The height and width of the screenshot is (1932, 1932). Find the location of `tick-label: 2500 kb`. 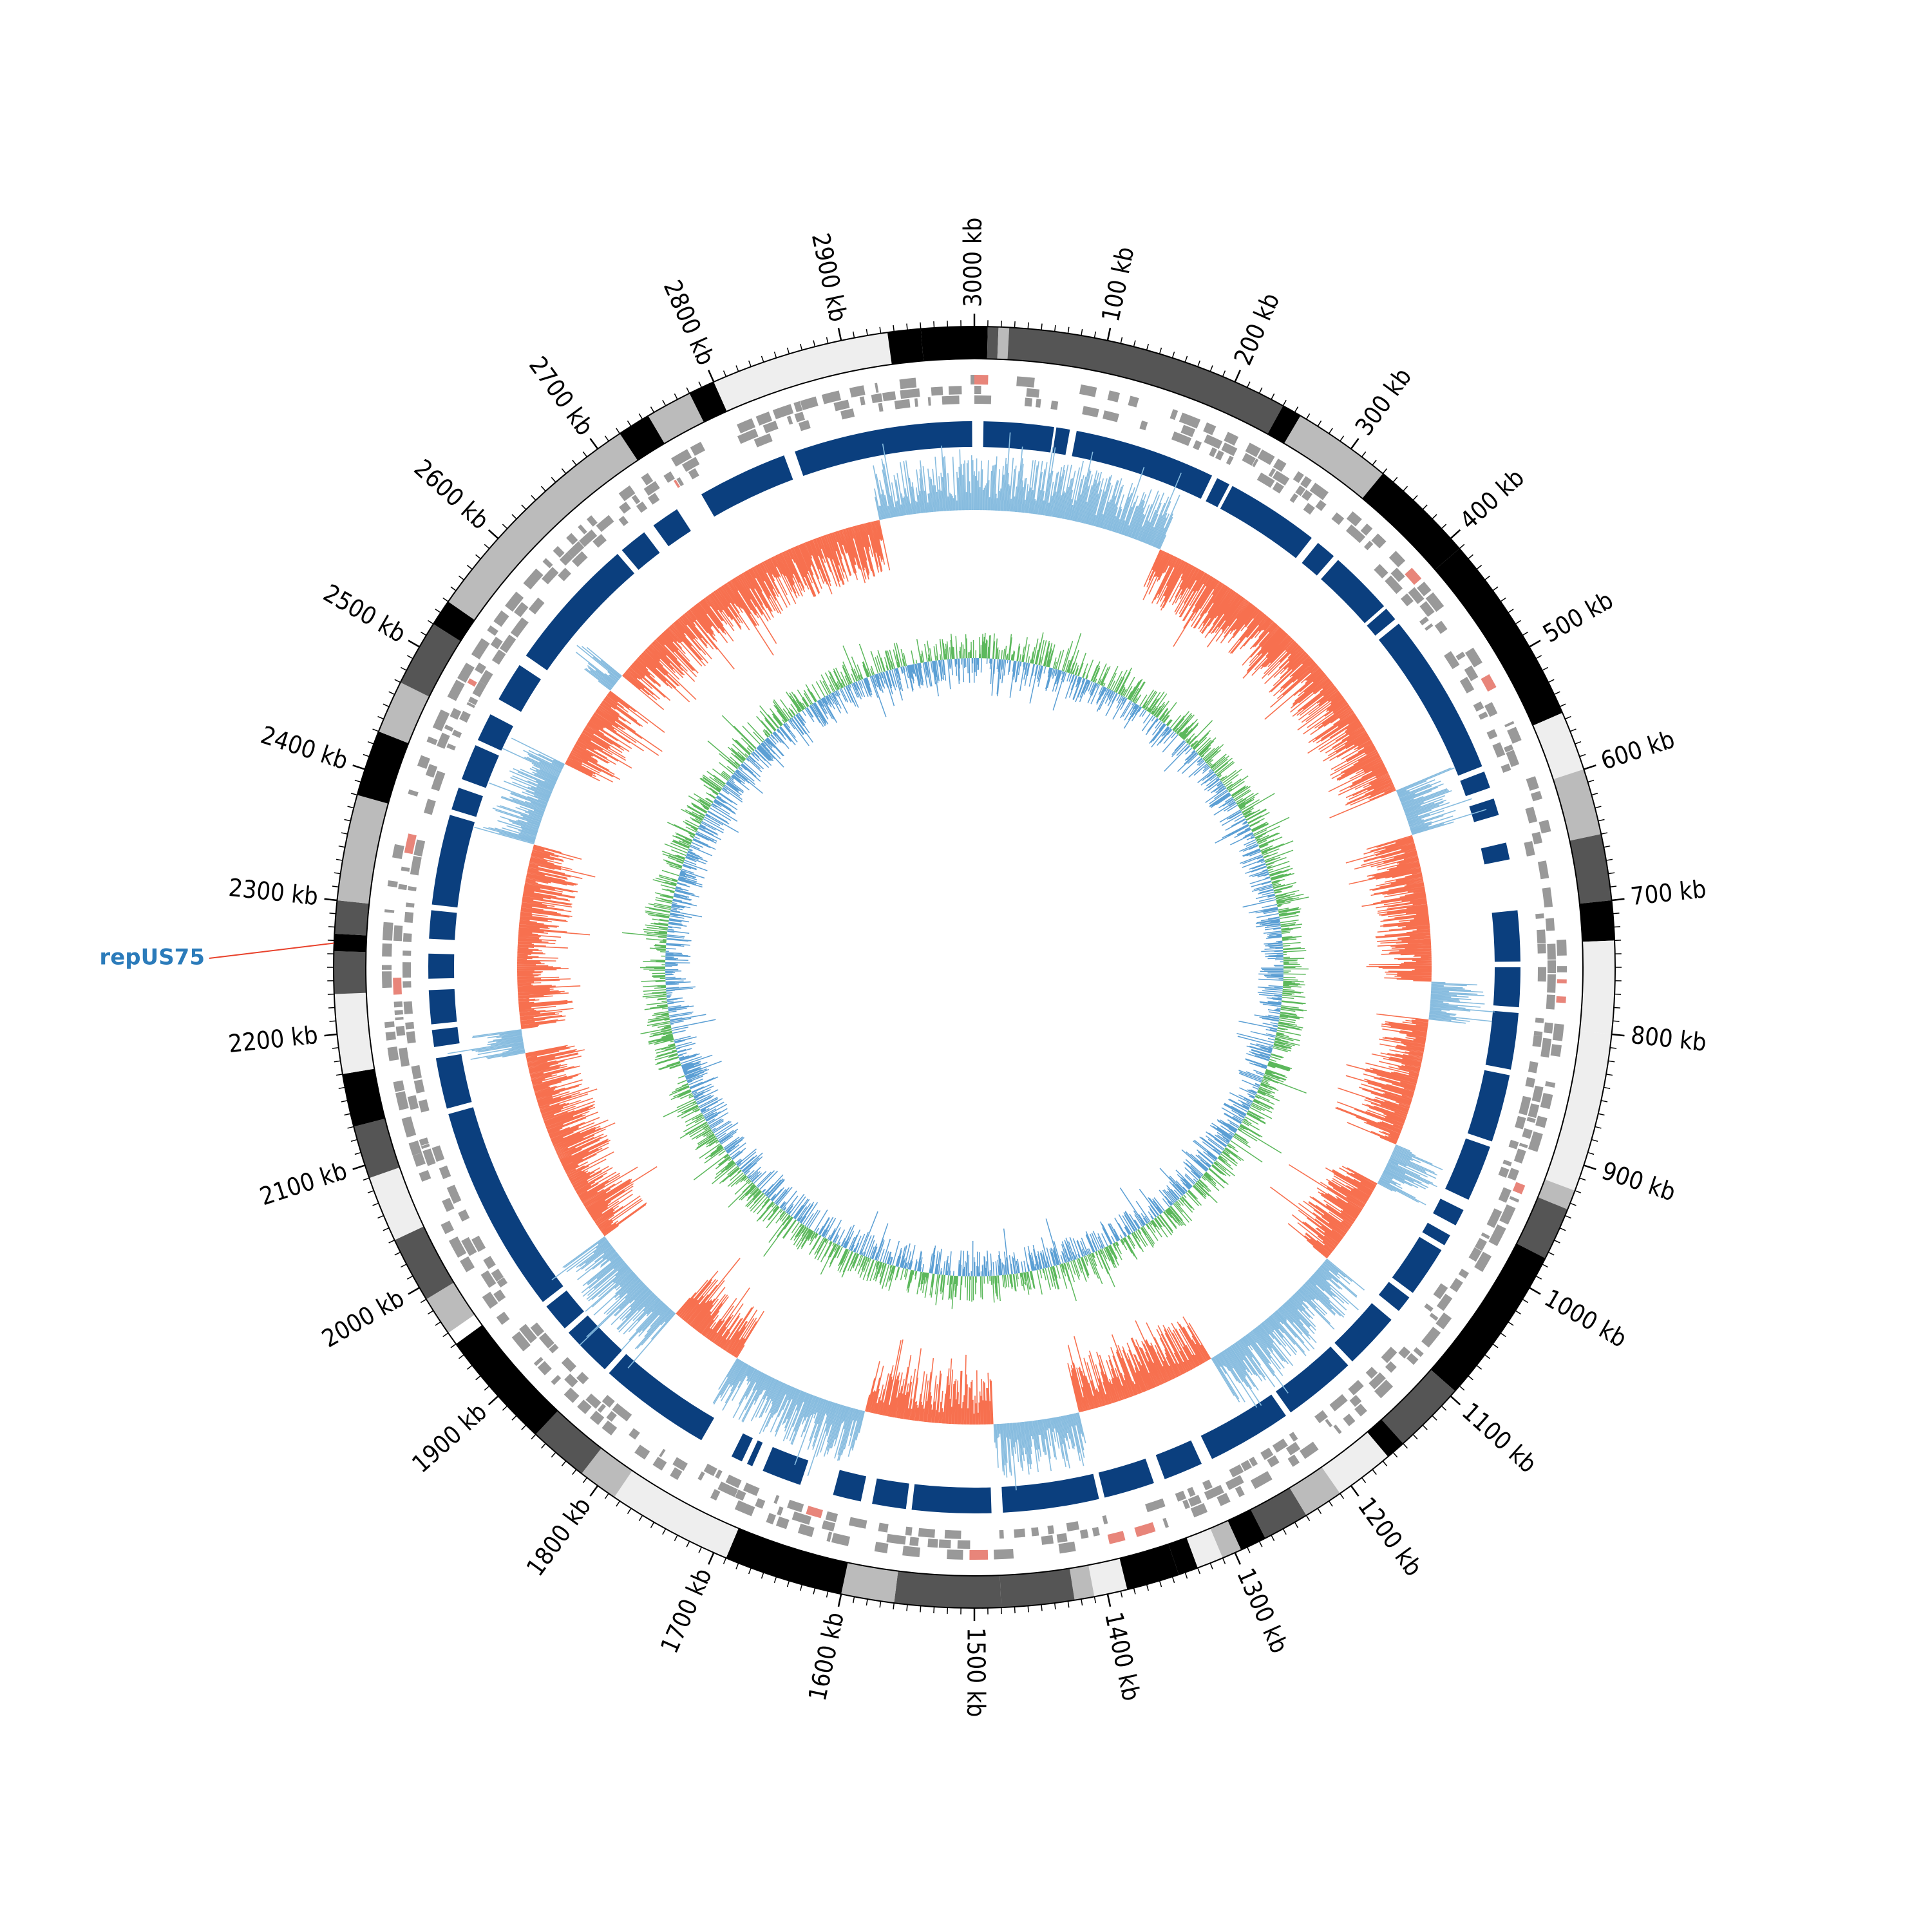

tick-label: 2500 kb is located at coordinates (365, 614).